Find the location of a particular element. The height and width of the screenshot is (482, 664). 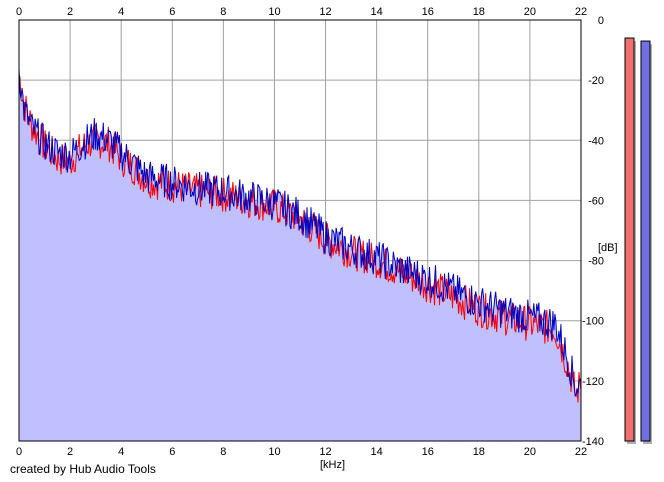

y-tick-label: -20 is located at coordinates (596, 81).